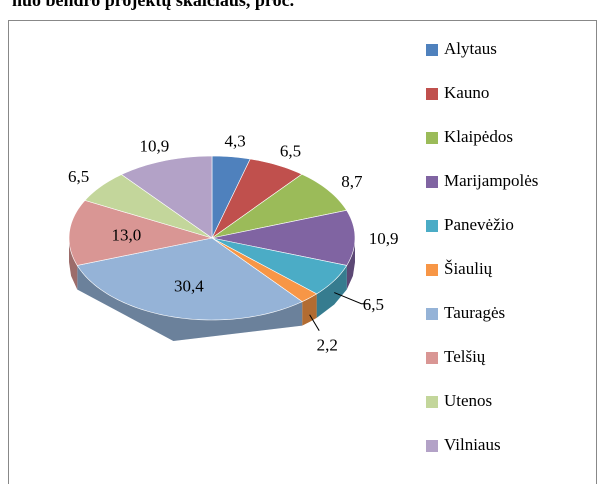  What do you see at coordinates (478, 136) in the screenshot?
I see `legend-label: Klaipėdos` at bounding box center [478, 136].